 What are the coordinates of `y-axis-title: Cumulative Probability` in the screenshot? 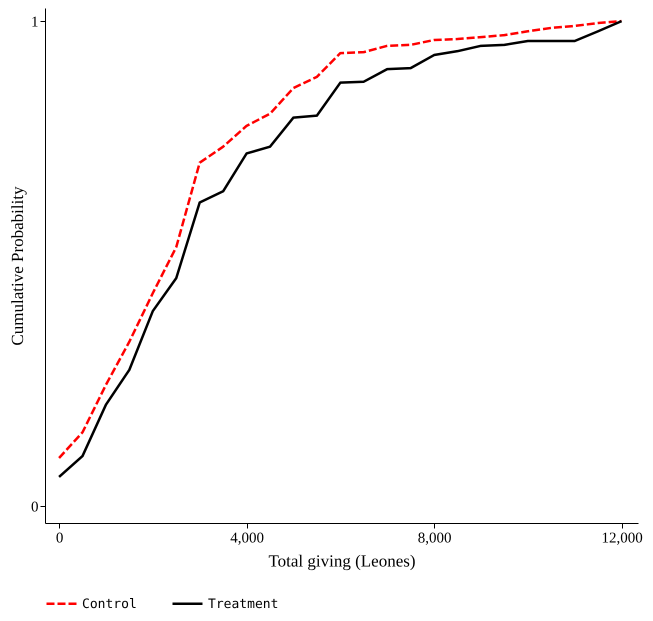 It's located at (17, 266).